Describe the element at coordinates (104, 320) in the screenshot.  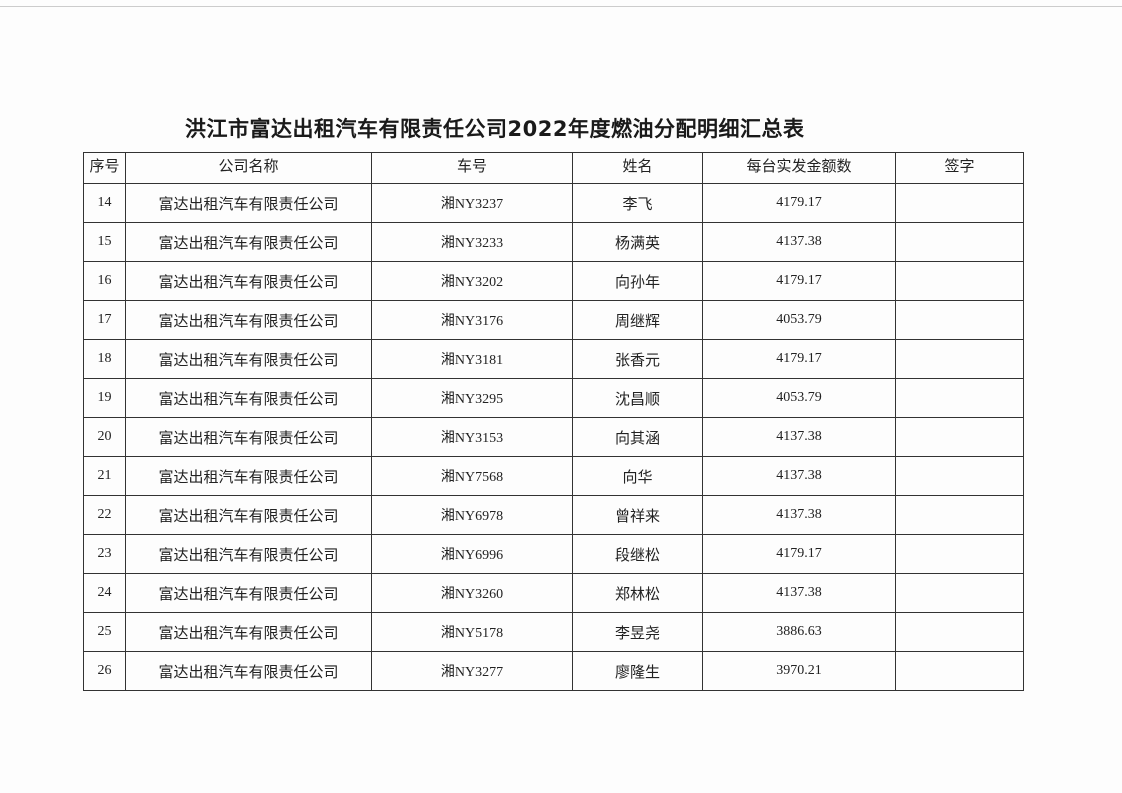
I see `cell-no: 17` at that location.